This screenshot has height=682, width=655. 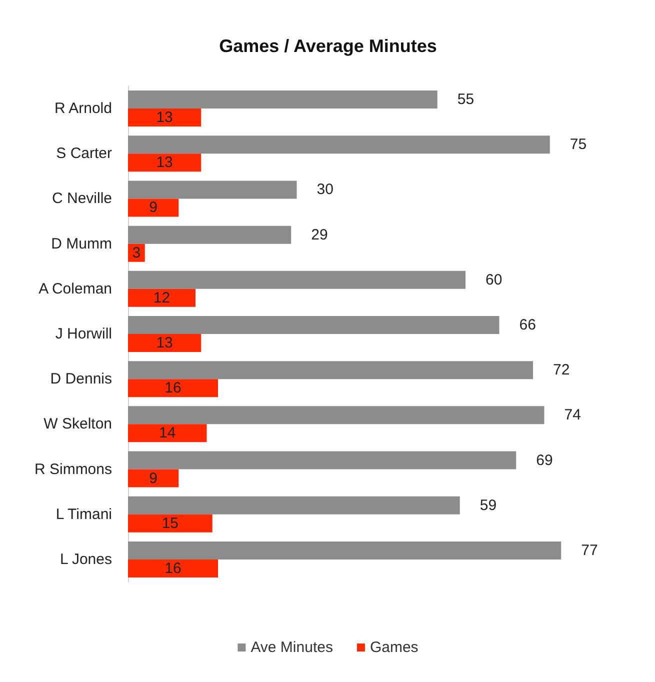 I want to click on data-label: 72, so click(x=561, y=370).